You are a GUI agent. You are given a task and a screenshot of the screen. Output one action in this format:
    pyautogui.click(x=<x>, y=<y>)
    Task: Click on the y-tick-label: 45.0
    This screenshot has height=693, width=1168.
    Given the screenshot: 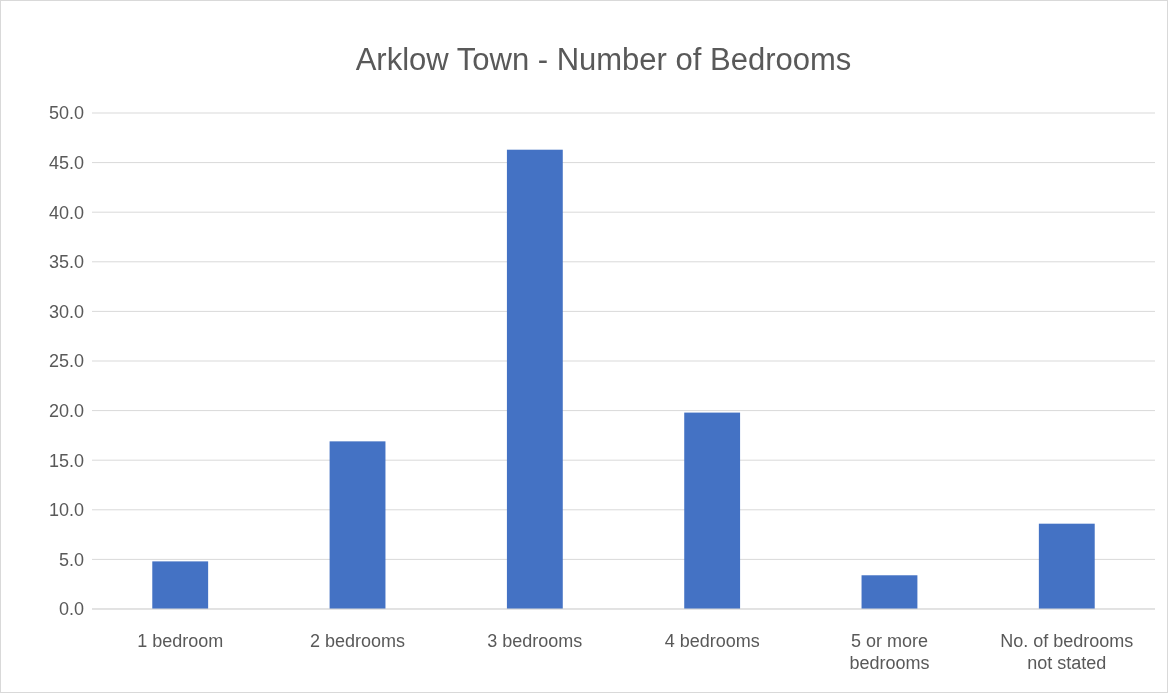 What is the action you would take?
    pyautogui.click(x=66, y=162)
    